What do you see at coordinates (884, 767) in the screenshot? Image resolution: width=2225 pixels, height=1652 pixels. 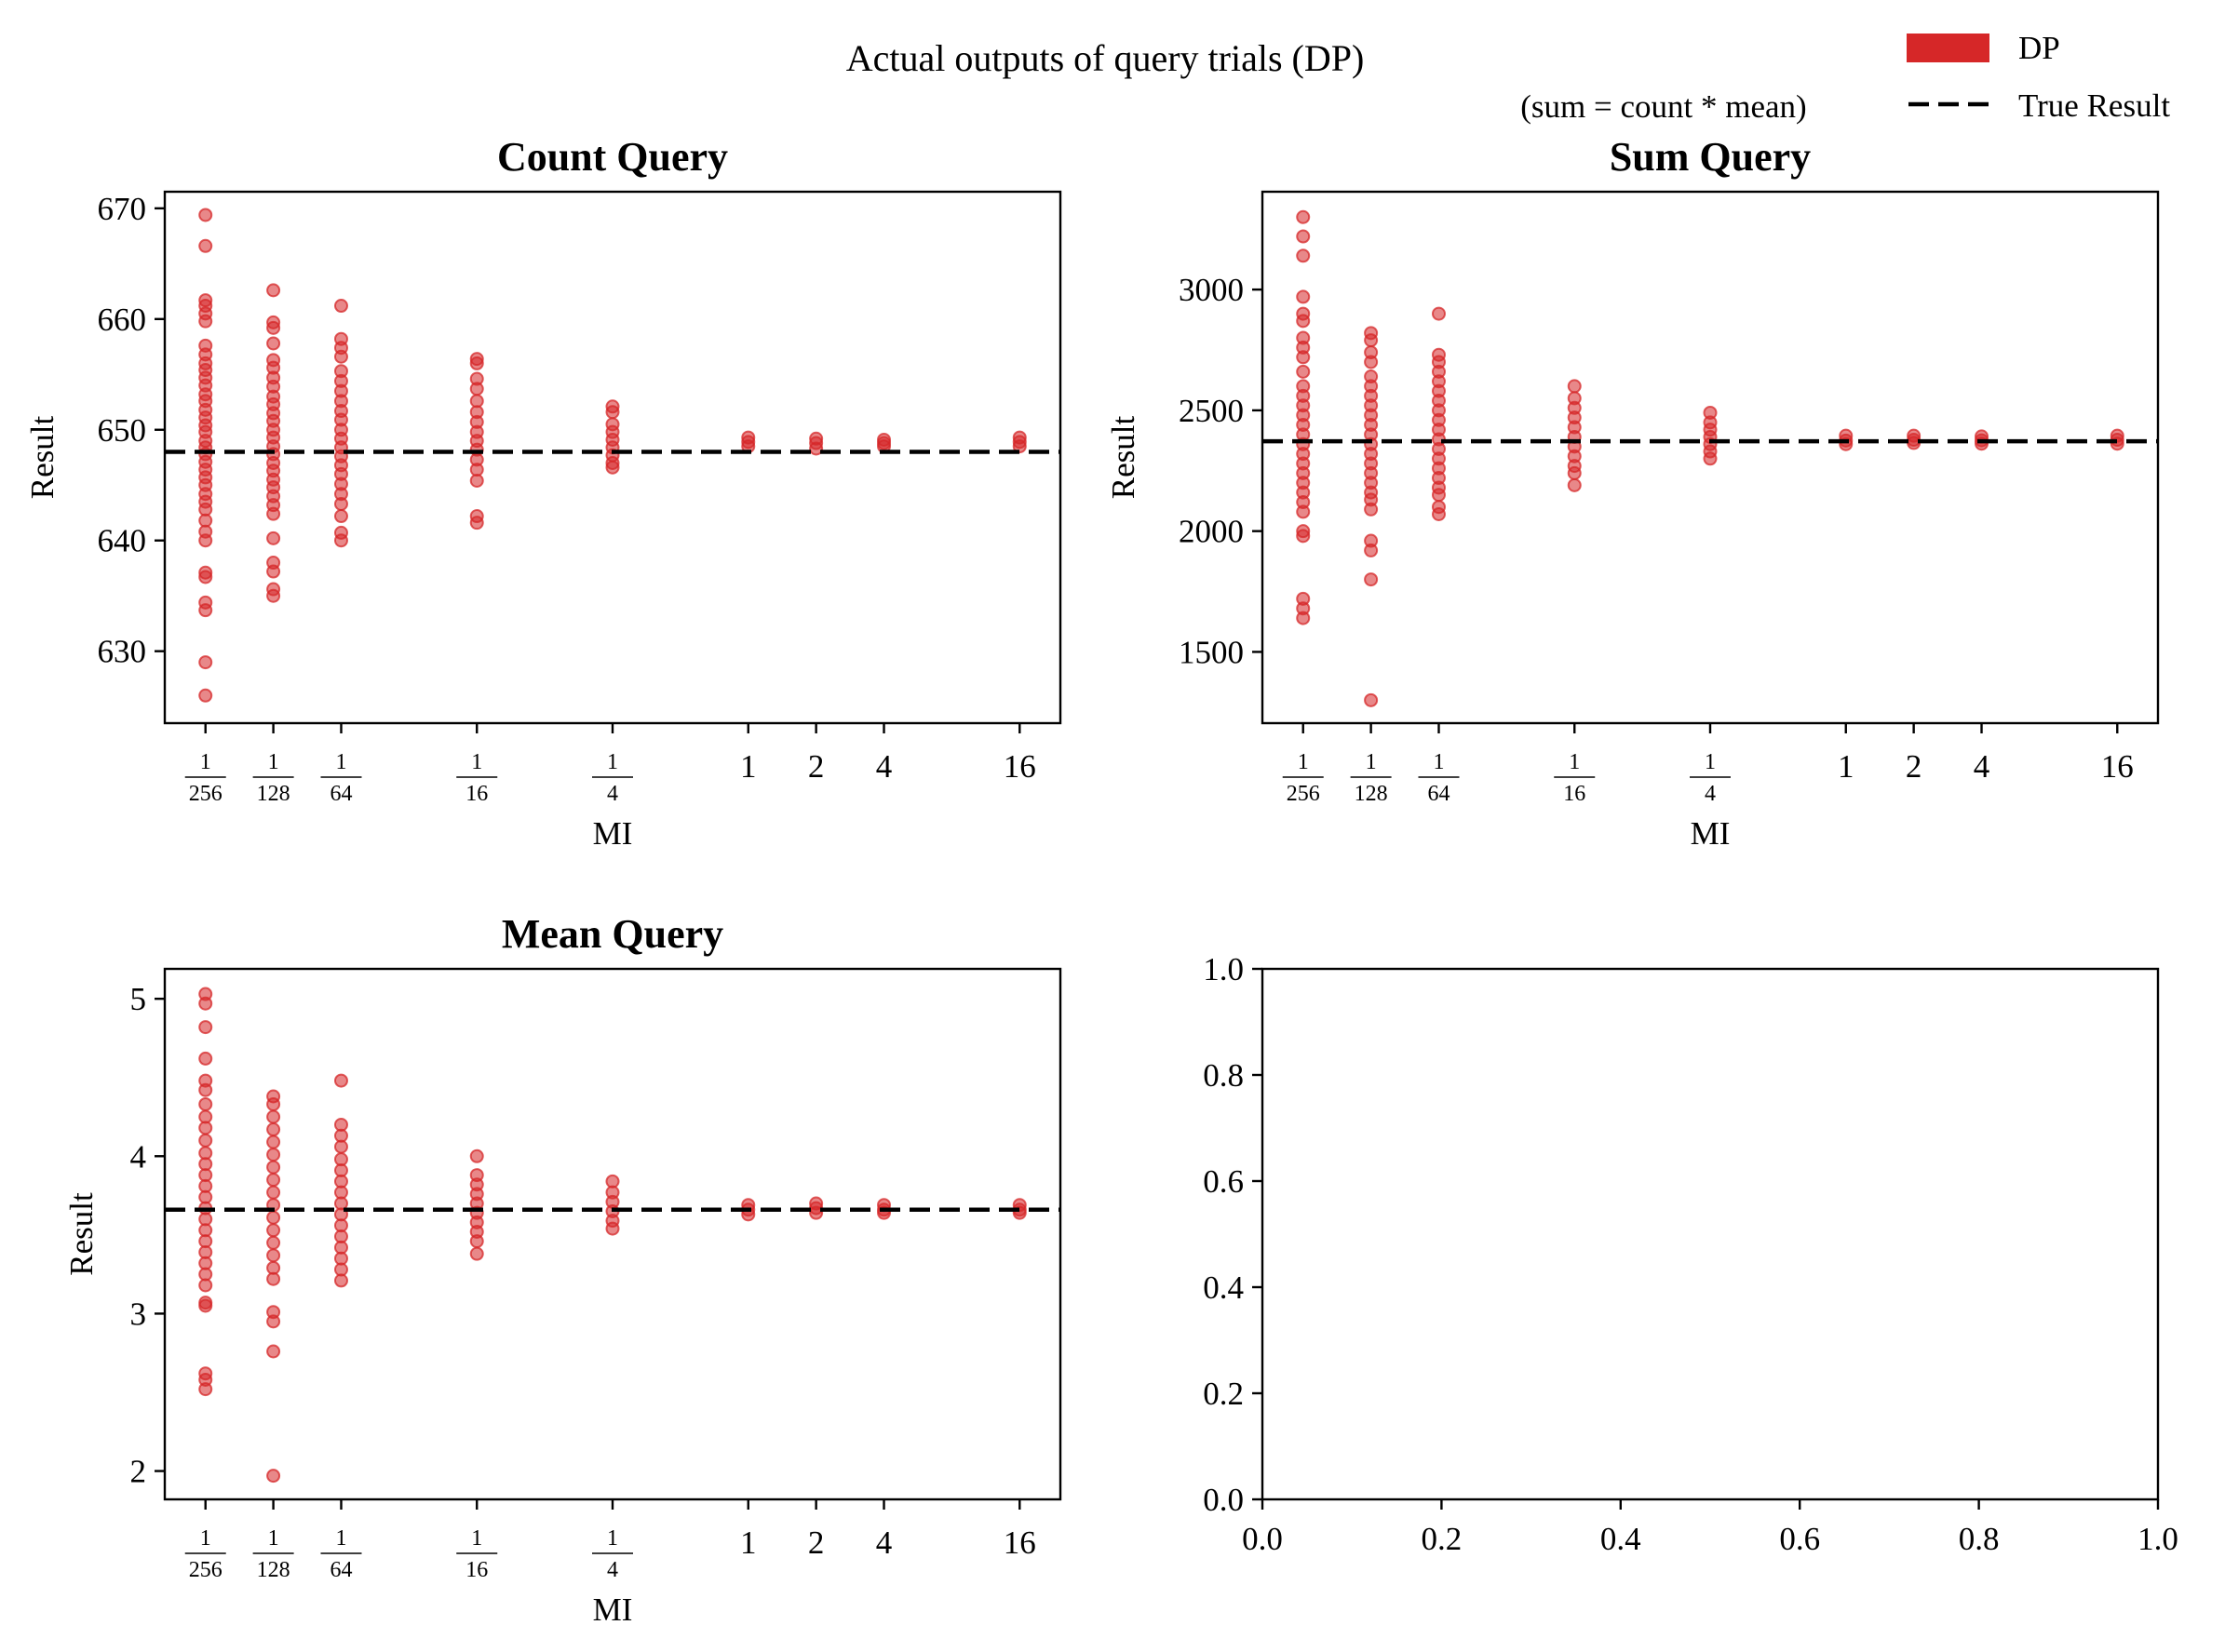 I see `count-query-x-tick-label: 4` at bounding box center [884, 767].